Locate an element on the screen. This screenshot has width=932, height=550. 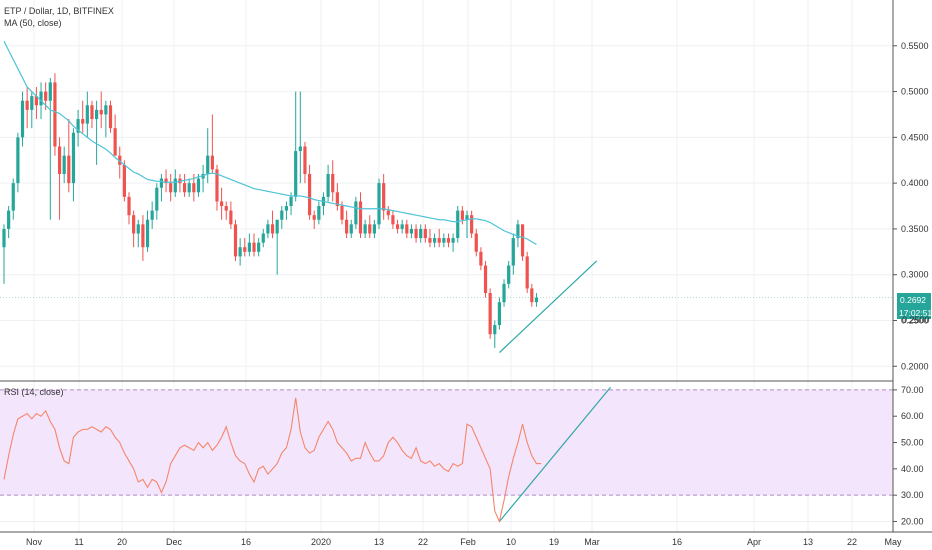
x-tick-label: Apr is located at coordinates (754, 542).